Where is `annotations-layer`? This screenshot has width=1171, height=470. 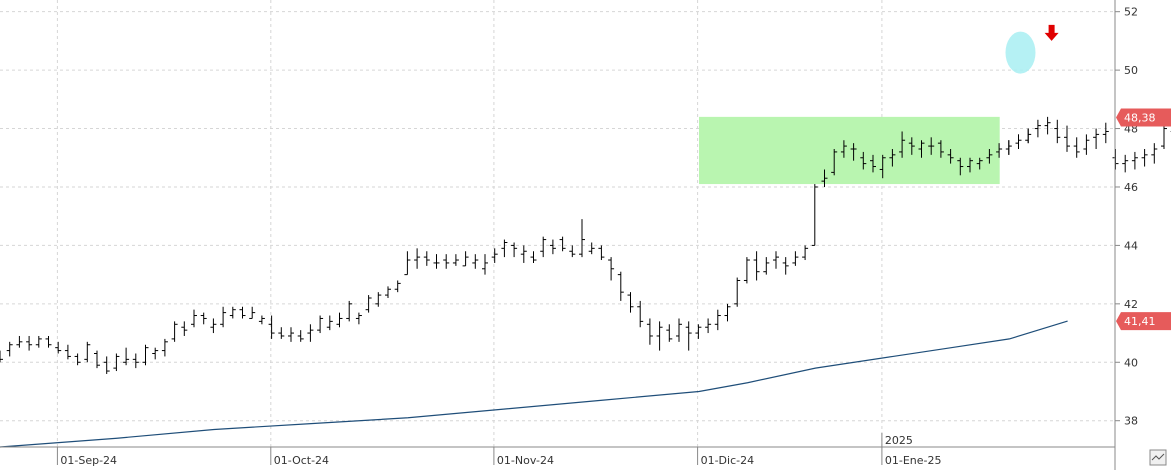 annotations-layer is located at coordinates (1032, 89).